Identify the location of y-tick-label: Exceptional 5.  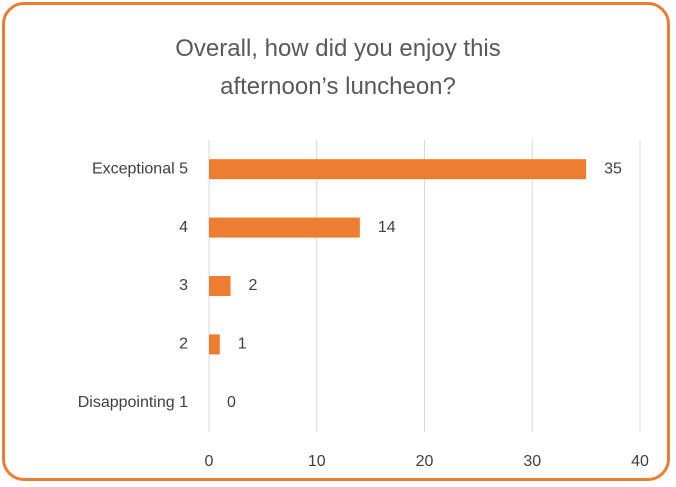
(140, 168).